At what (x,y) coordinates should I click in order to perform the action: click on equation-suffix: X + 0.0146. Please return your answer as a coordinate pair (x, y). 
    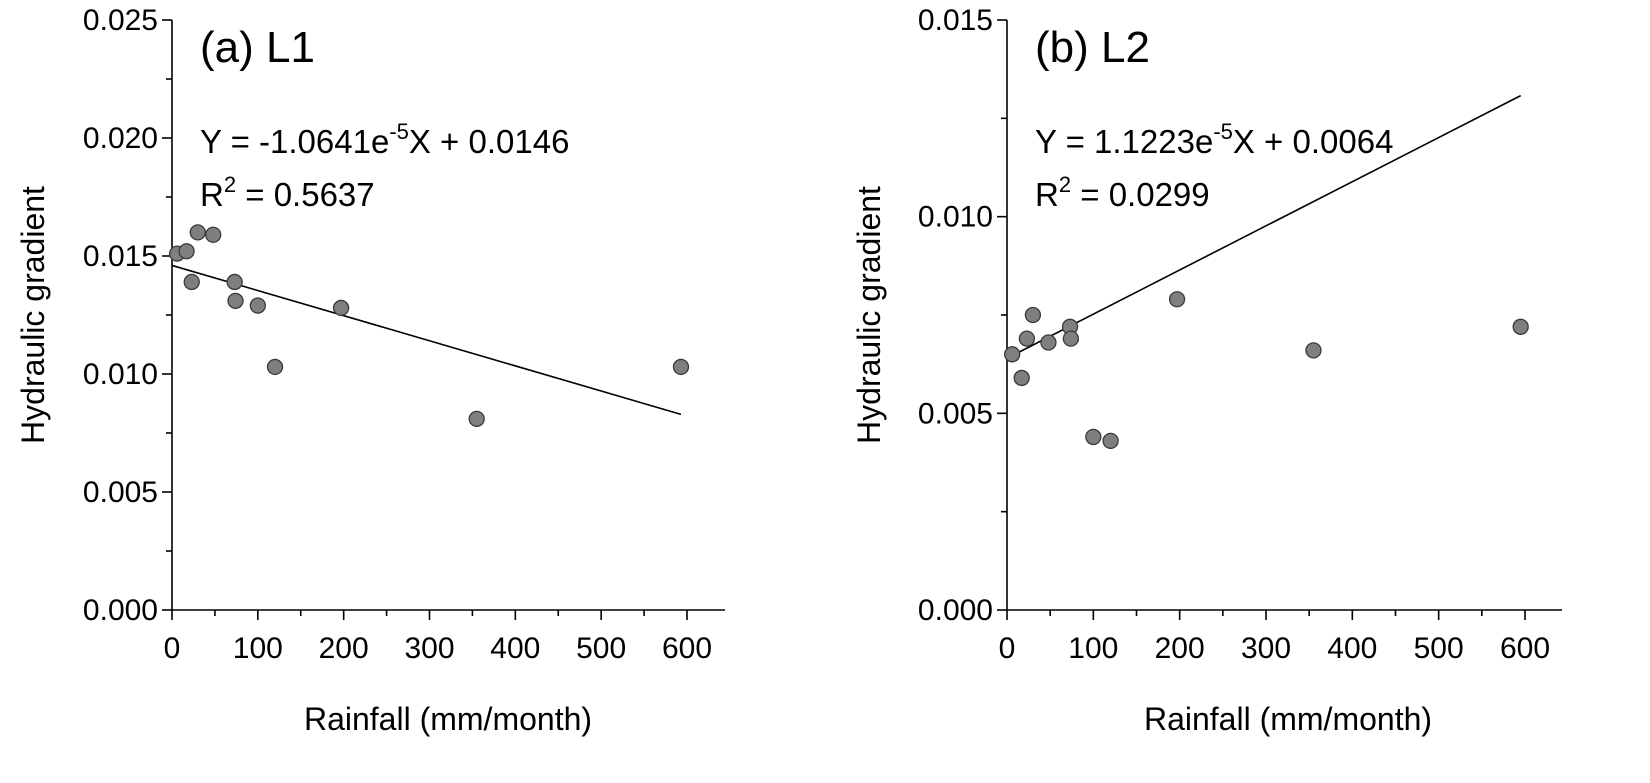
    Looking at the image, I should click on (489, 141).